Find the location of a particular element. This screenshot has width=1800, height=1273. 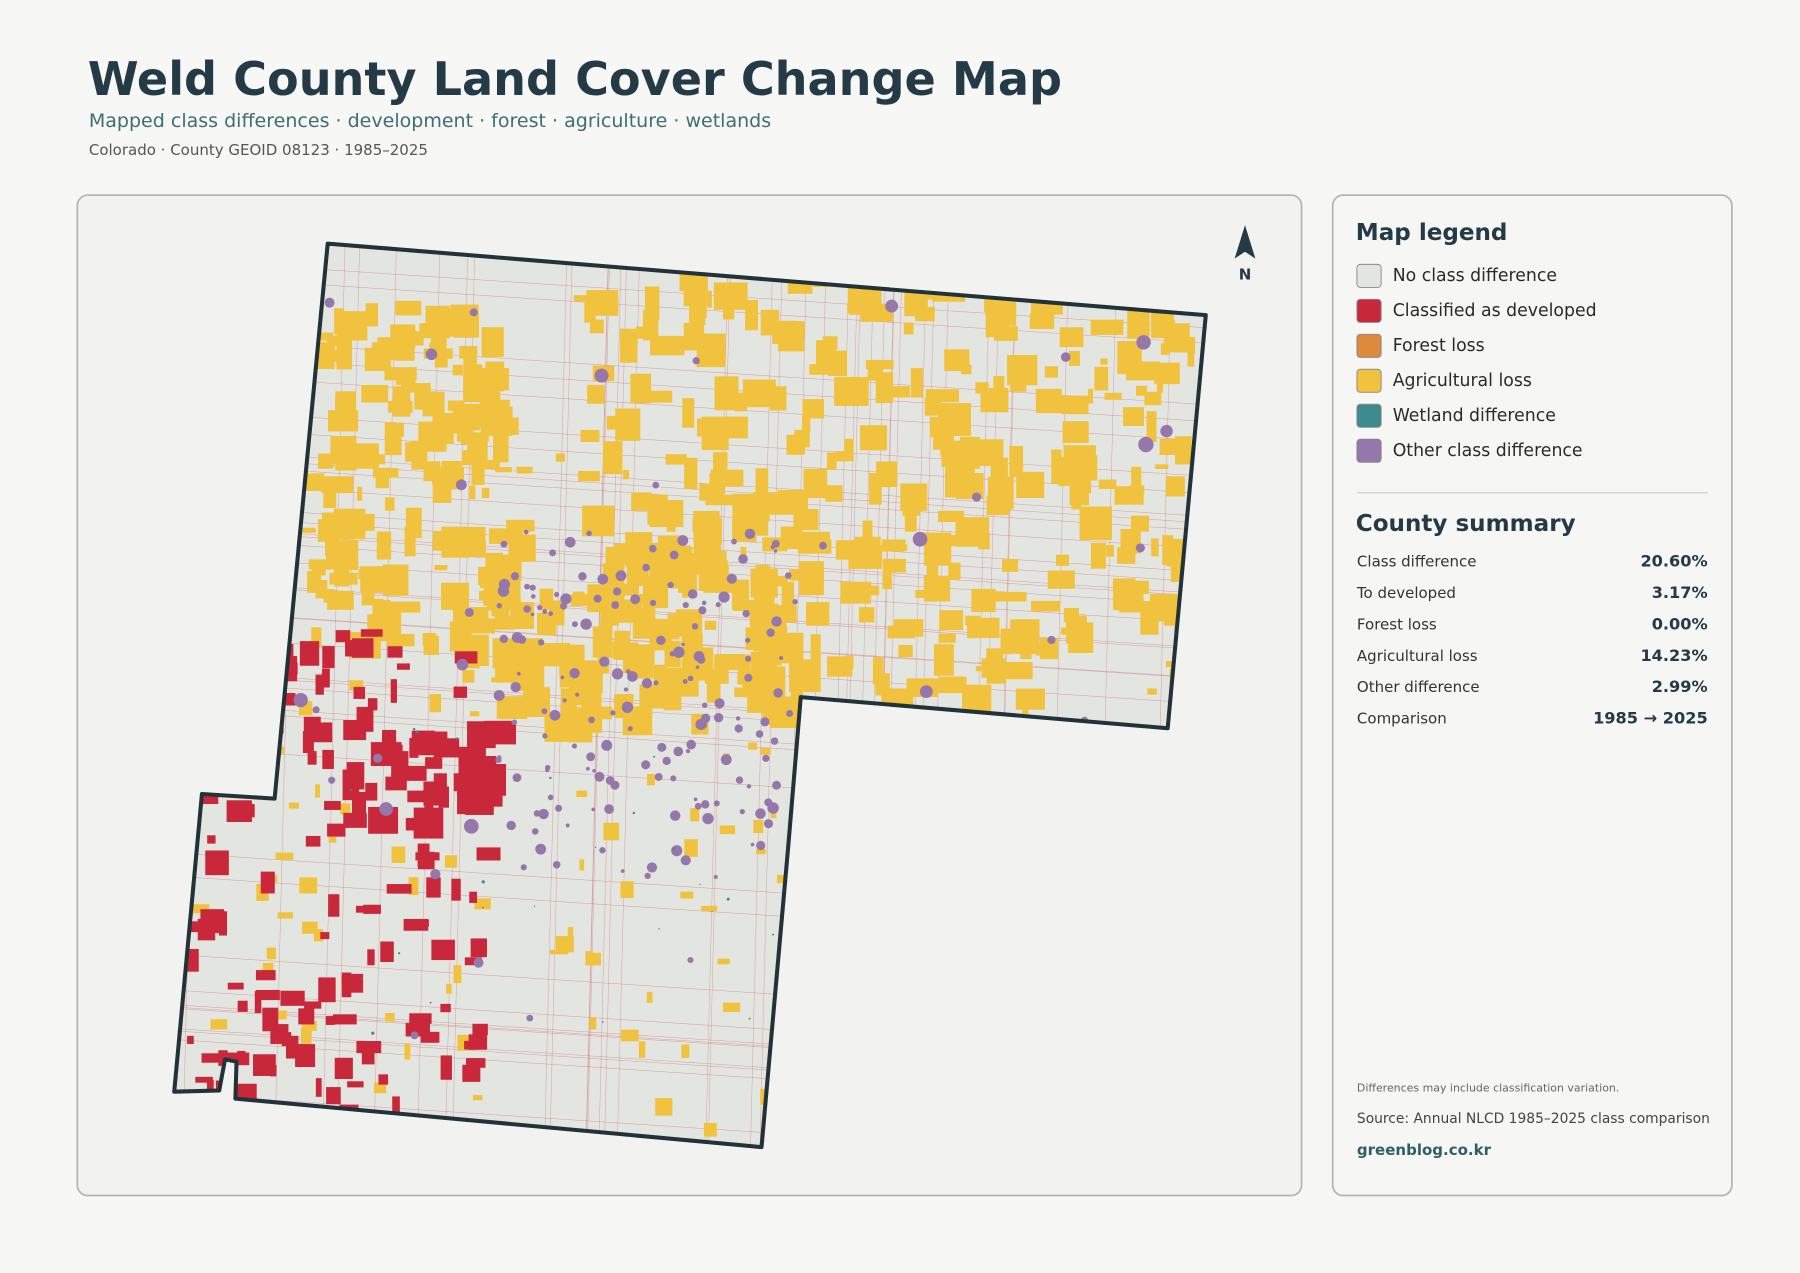

summary-label: Other difference is located at coordinates (1418, 687).